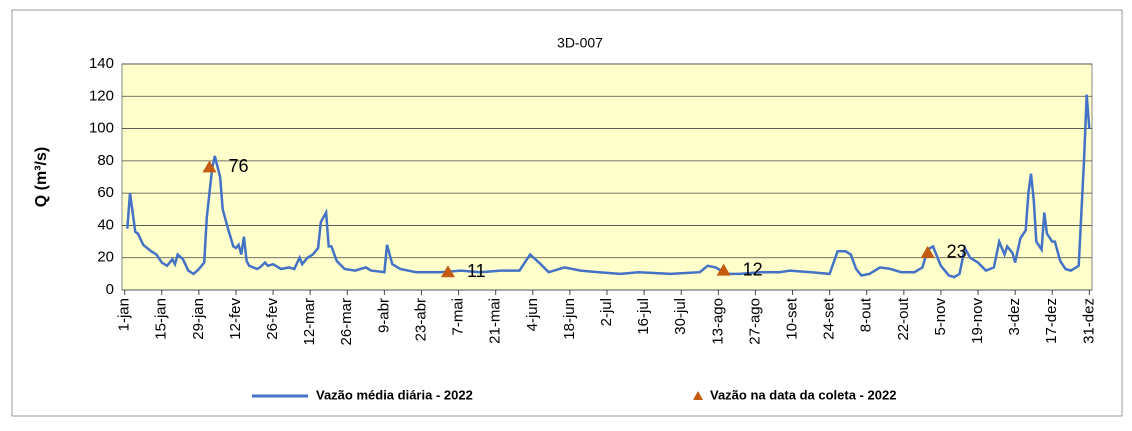 This screenshot has width=1132, height=431. What do you see at coordinates (41, 177) in the screenshot?
I see `y-axis-label: Q (m³/s)` at bounding box center [41, 177].